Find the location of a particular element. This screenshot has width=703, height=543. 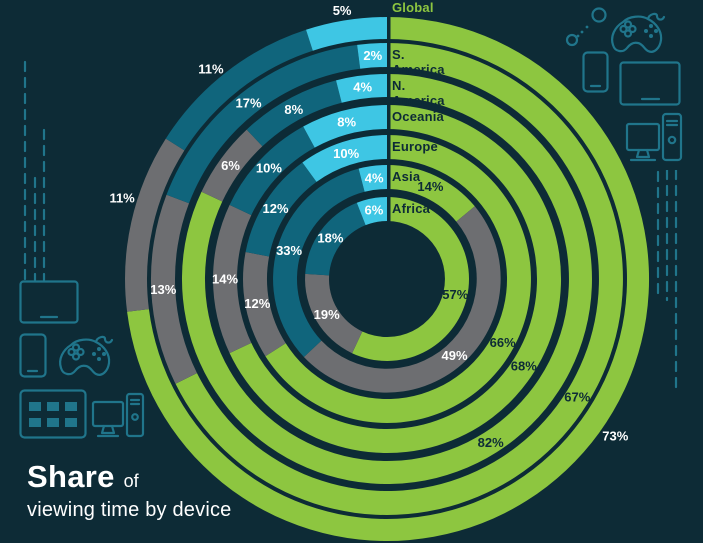

segment-s-america-cyan is located at coordinates (372, 56).